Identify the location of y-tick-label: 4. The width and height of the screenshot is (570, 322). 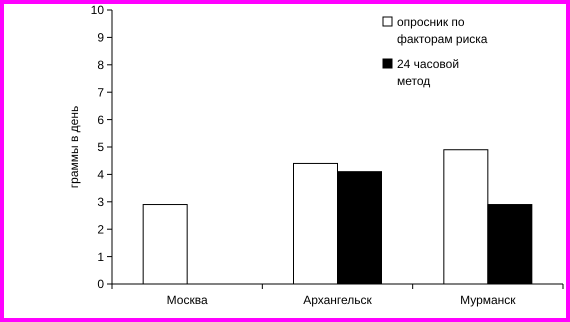
(100, 175).